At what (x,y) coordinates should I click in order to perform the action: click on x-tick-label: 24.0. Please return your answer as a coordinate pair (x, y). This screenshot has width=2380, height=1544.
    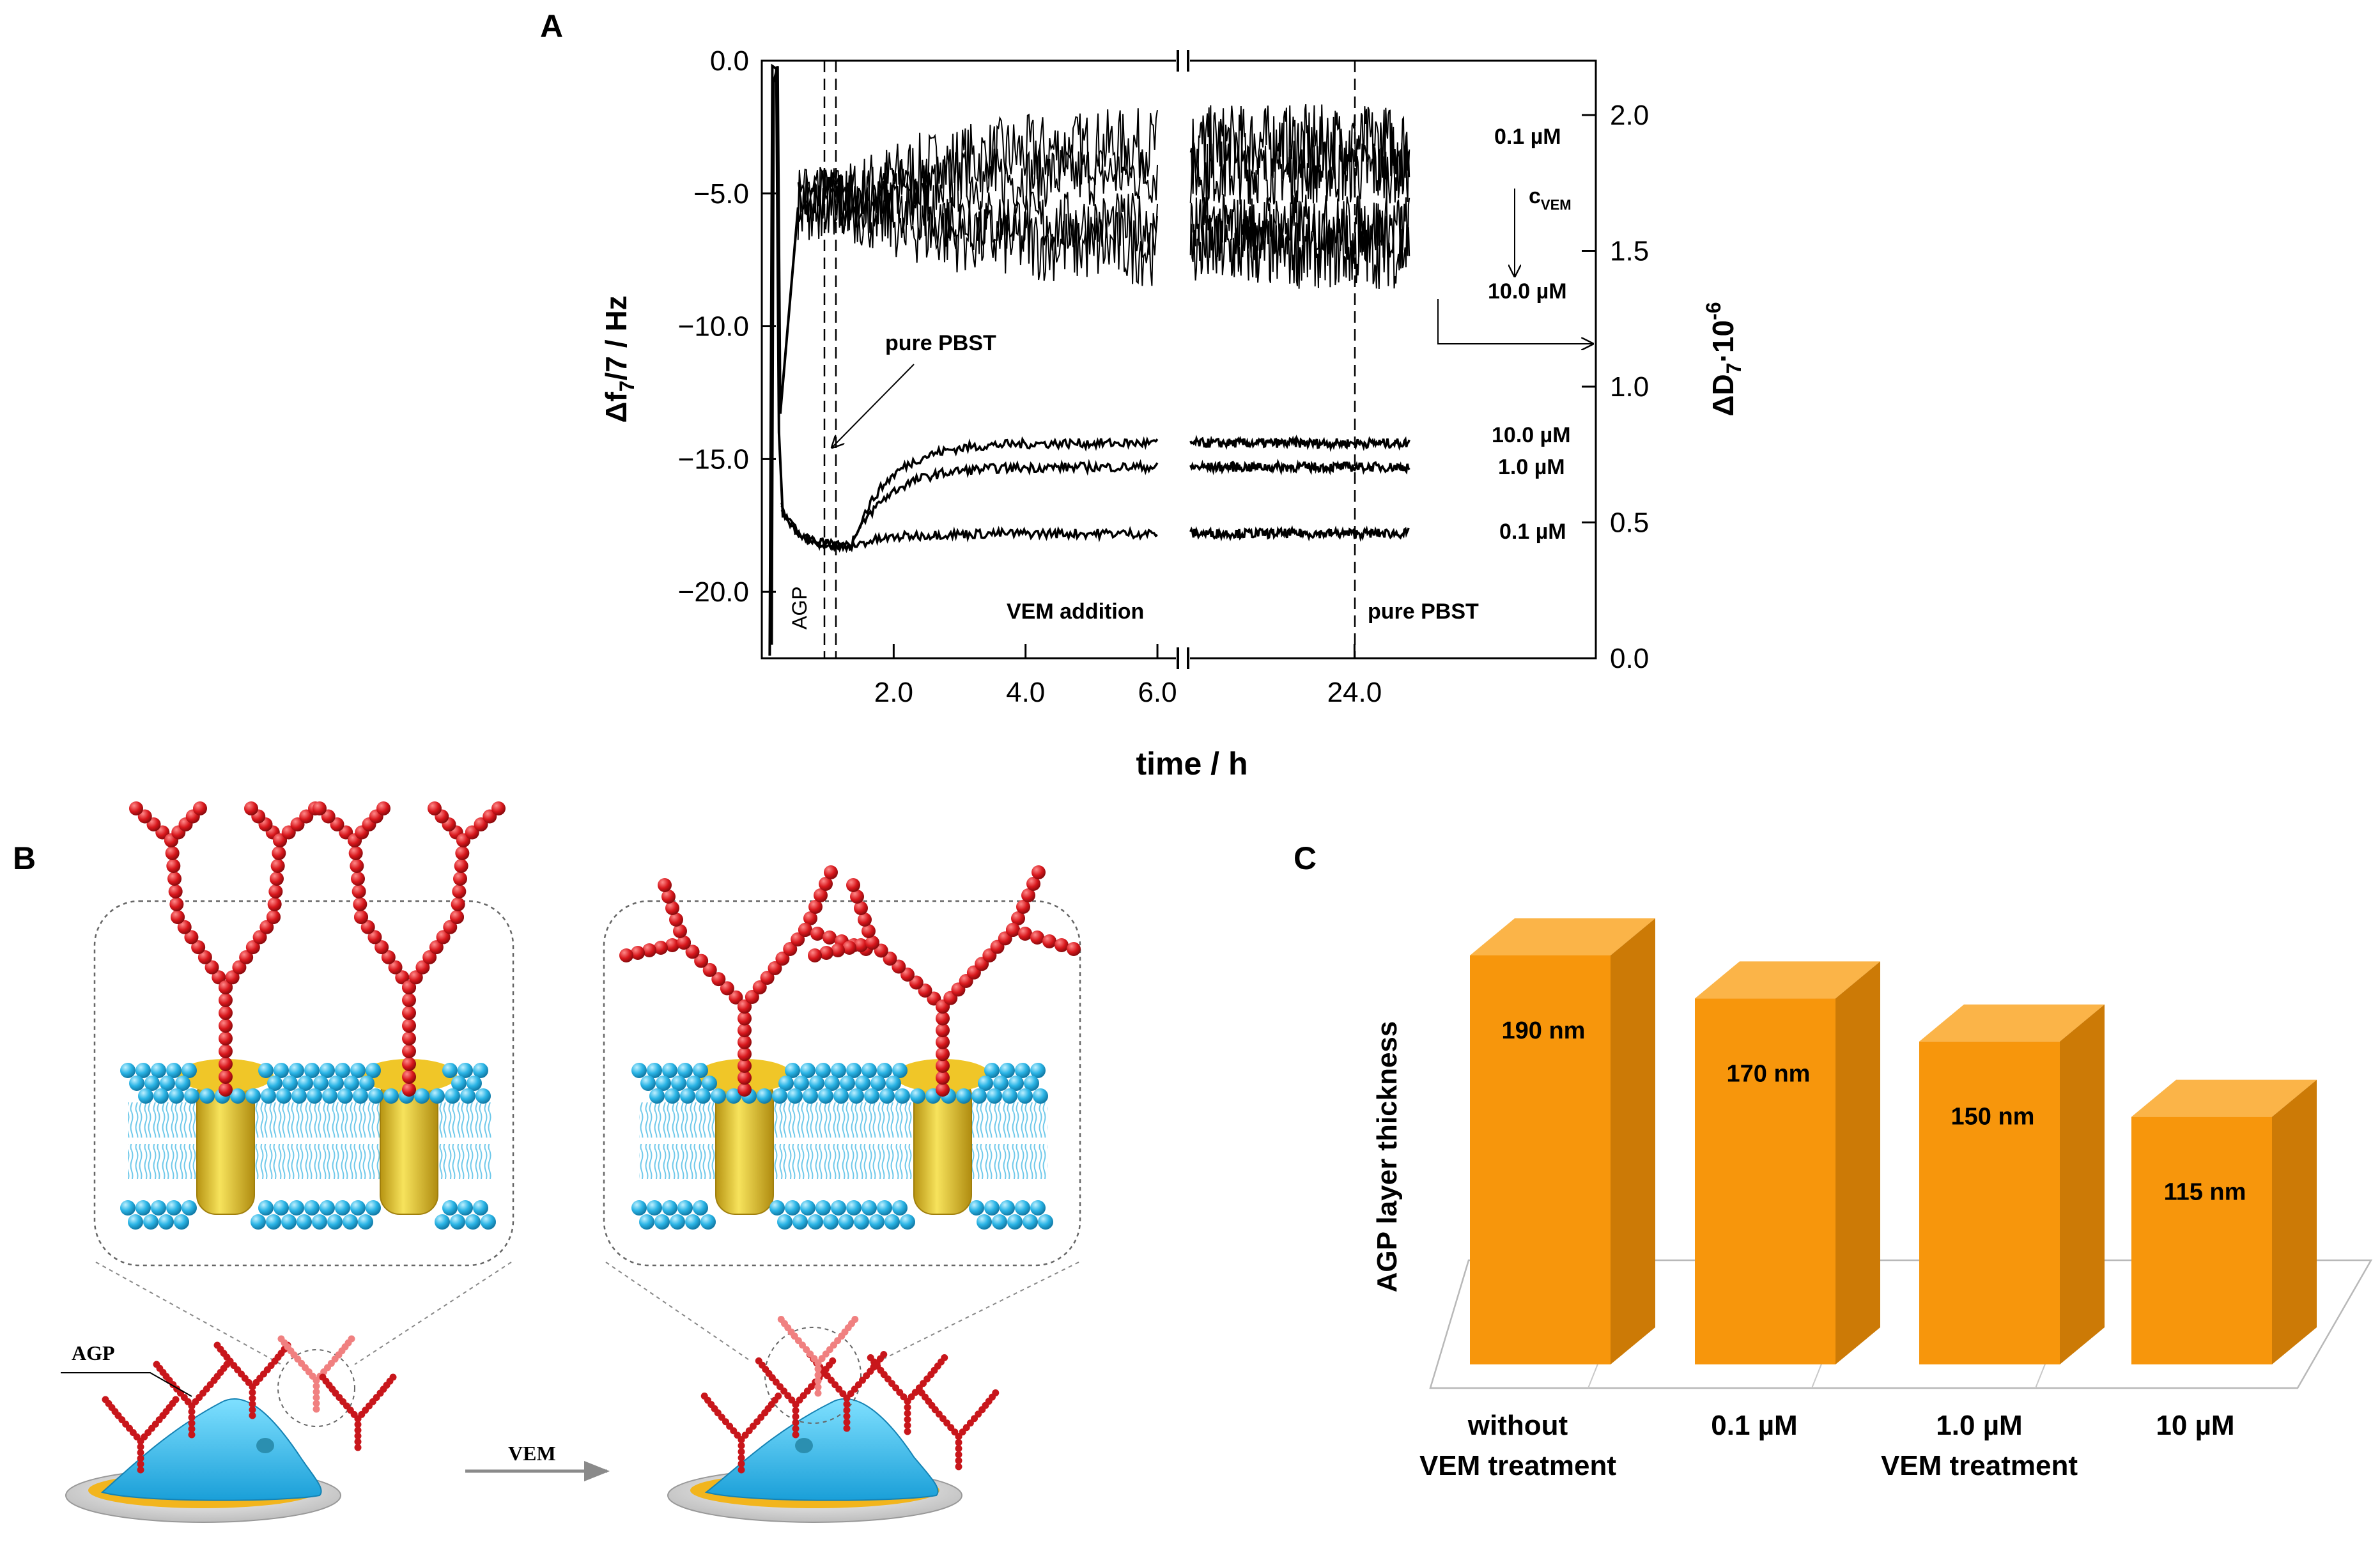
    Looking at the image, I should click on (1354, 693).